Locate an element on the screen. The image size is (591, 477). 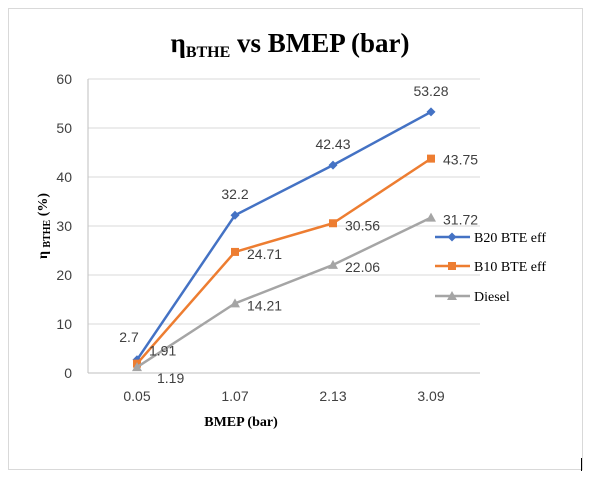
text-cursor is located at coordinates (581, 464).